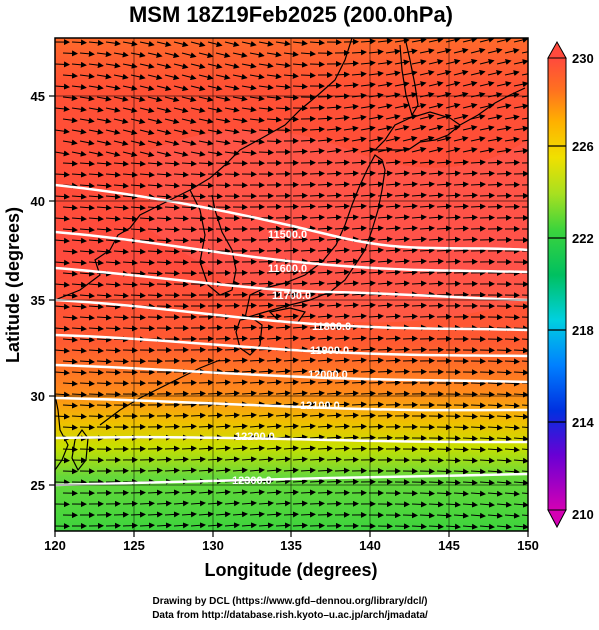 This screenshot has width=599, height=630. What do you see at coordinates (449, 545) in the screenshot?
I see `x-tick-145: 145` at bounding box center [449, 545].